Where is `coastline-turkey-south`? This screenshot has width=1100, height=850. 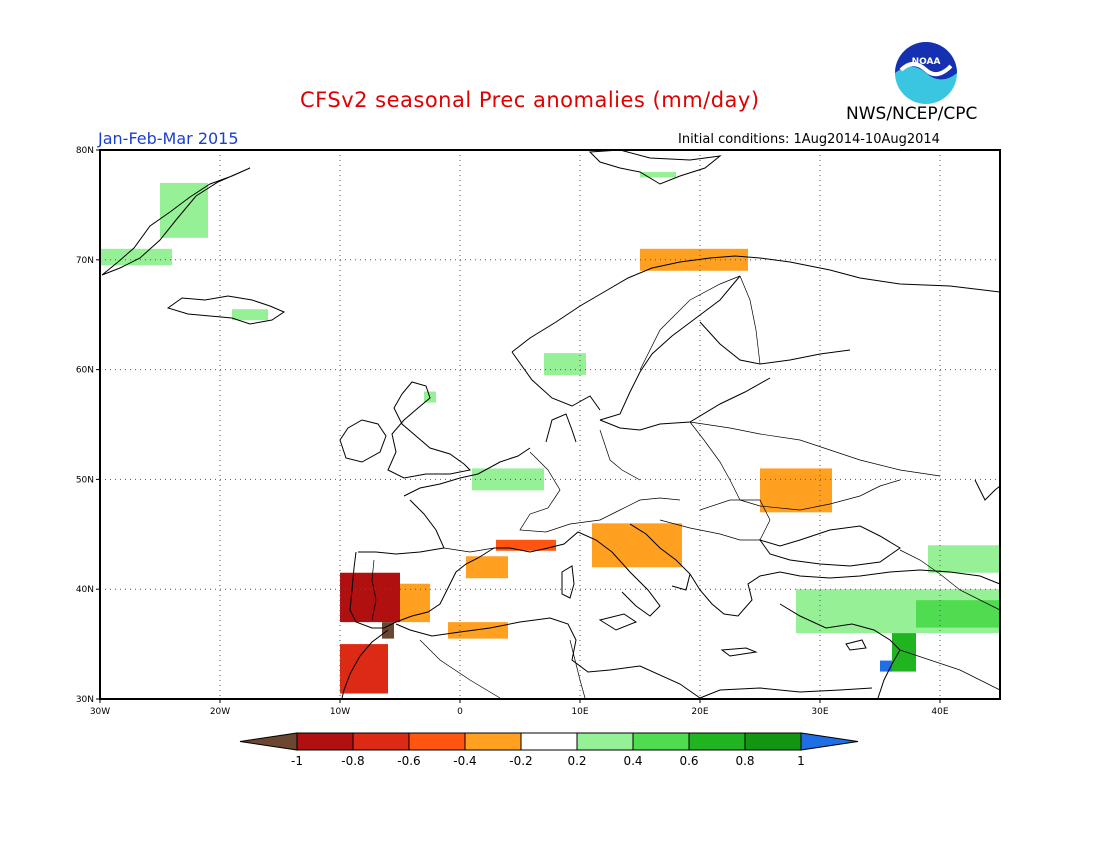
coastline-turkey-south is located at coordinates (840, 627).